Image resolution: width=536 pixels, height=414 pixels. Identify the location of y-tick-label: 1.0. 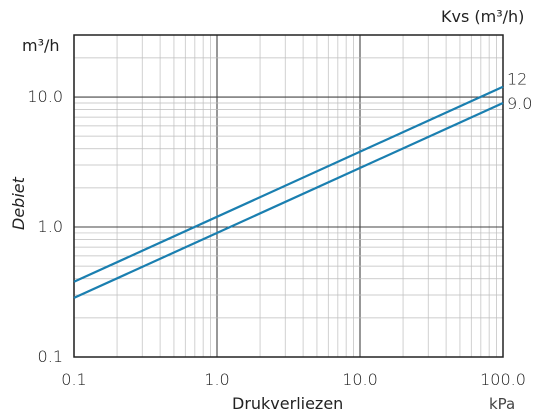
(50, 226).